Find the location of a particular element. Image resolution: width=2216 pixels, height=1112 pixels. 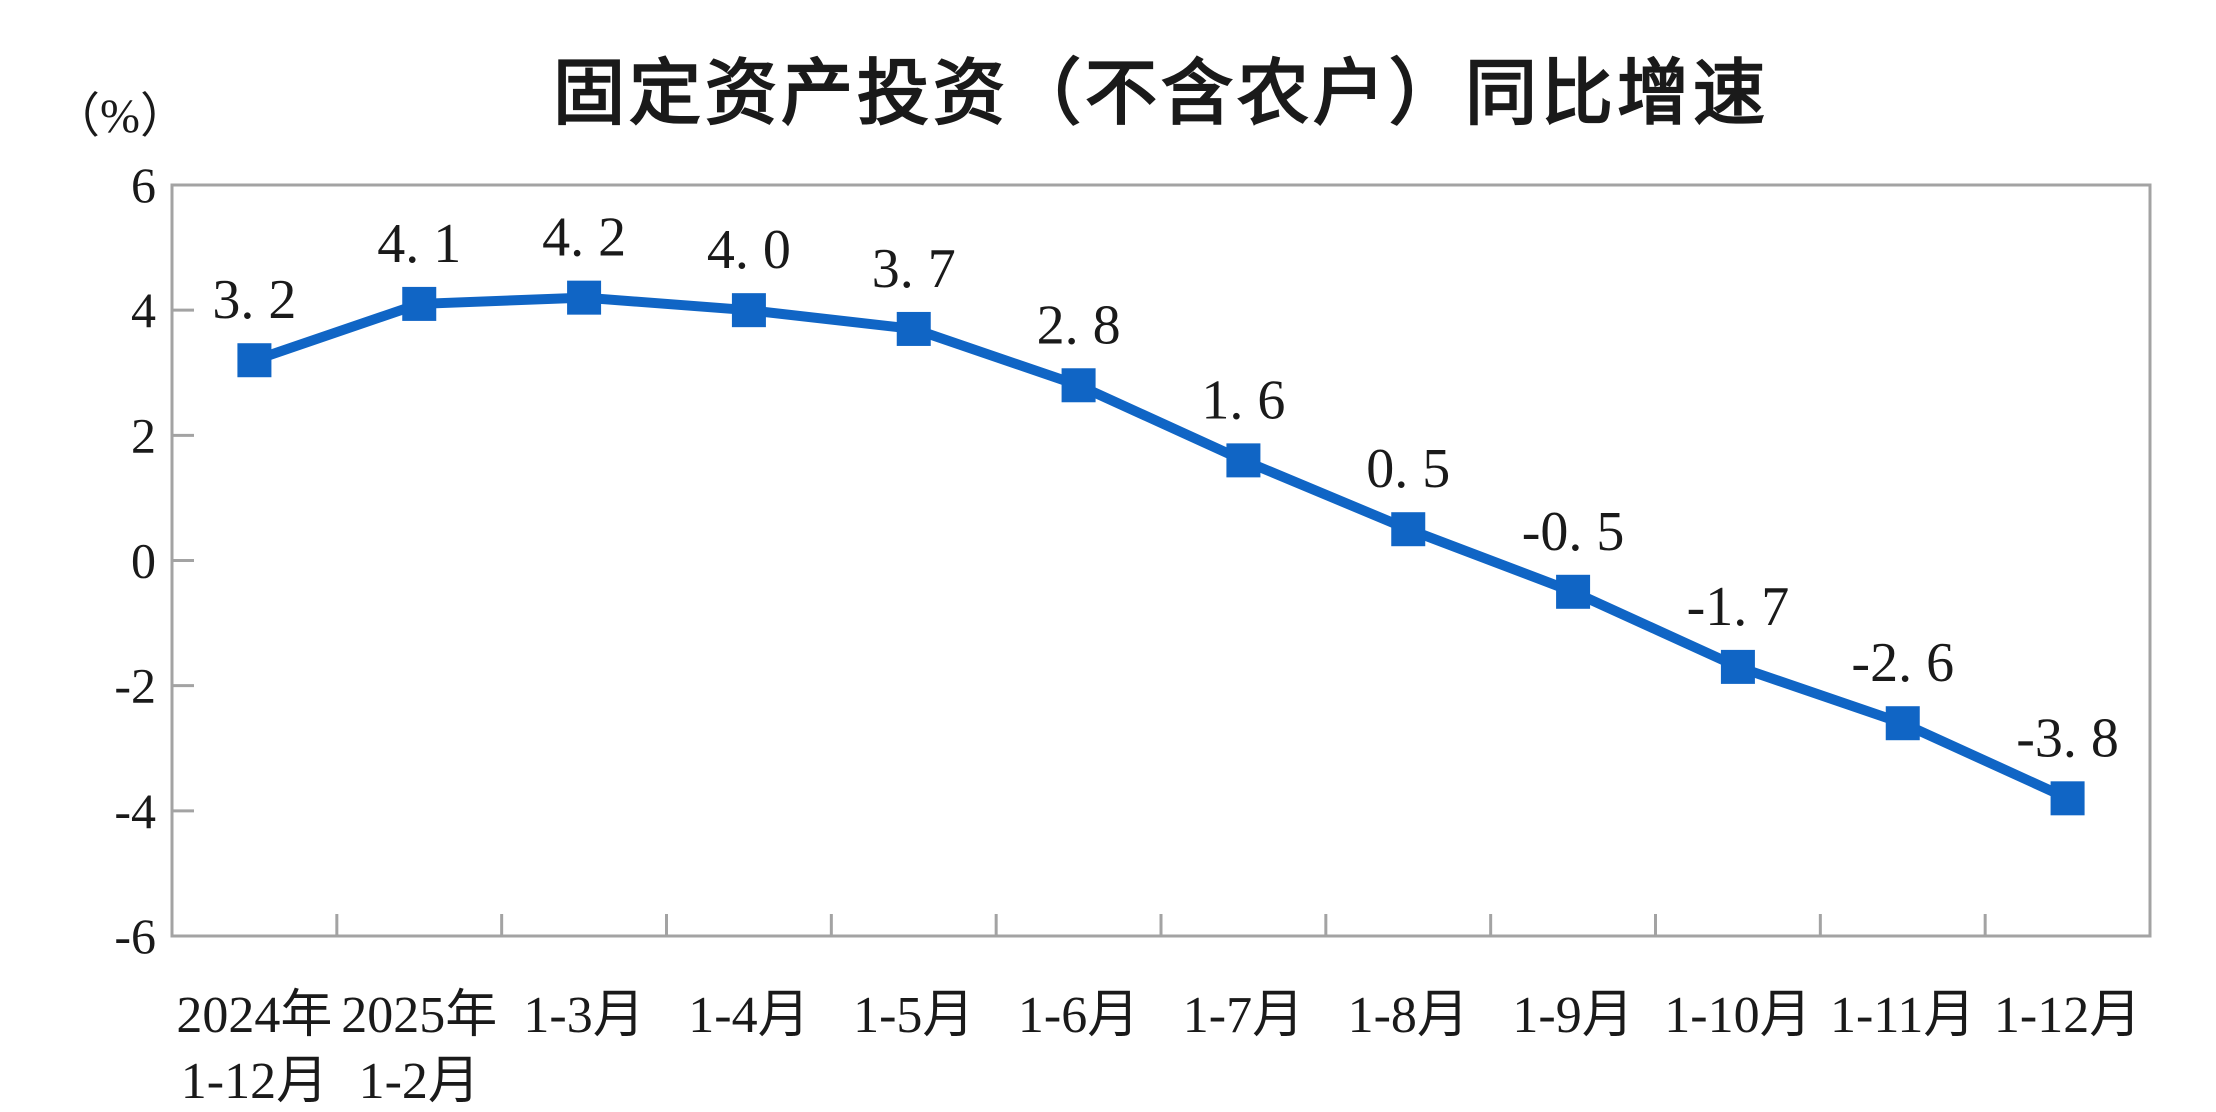

y-axis-unit-label: （%） is located at coordinates (120, 116).